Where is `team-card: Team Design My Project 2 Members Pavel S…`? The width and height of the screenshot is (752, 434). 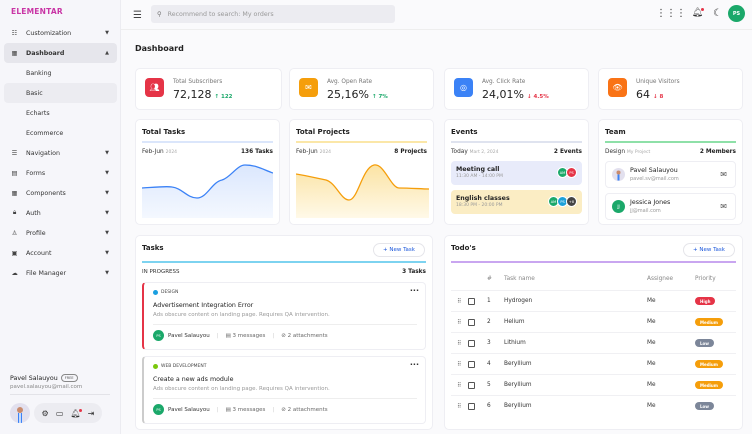
team-card: Team Design My Project 2 Members Pavel S… is located at coordinates (670, 172).